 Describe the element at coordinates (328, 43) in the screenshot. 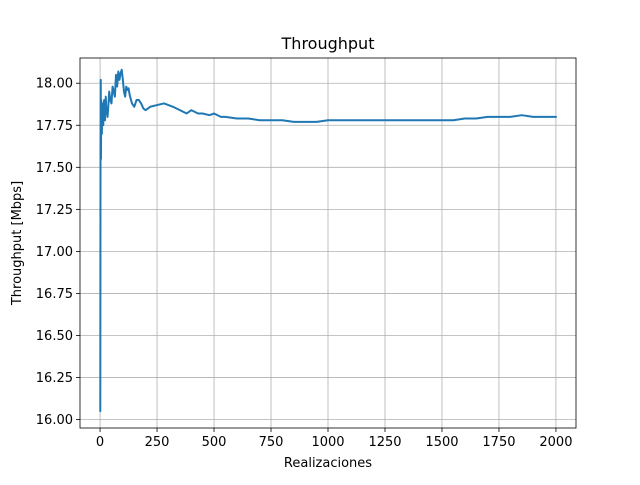

I see `chart-title: Throughput` at that location.